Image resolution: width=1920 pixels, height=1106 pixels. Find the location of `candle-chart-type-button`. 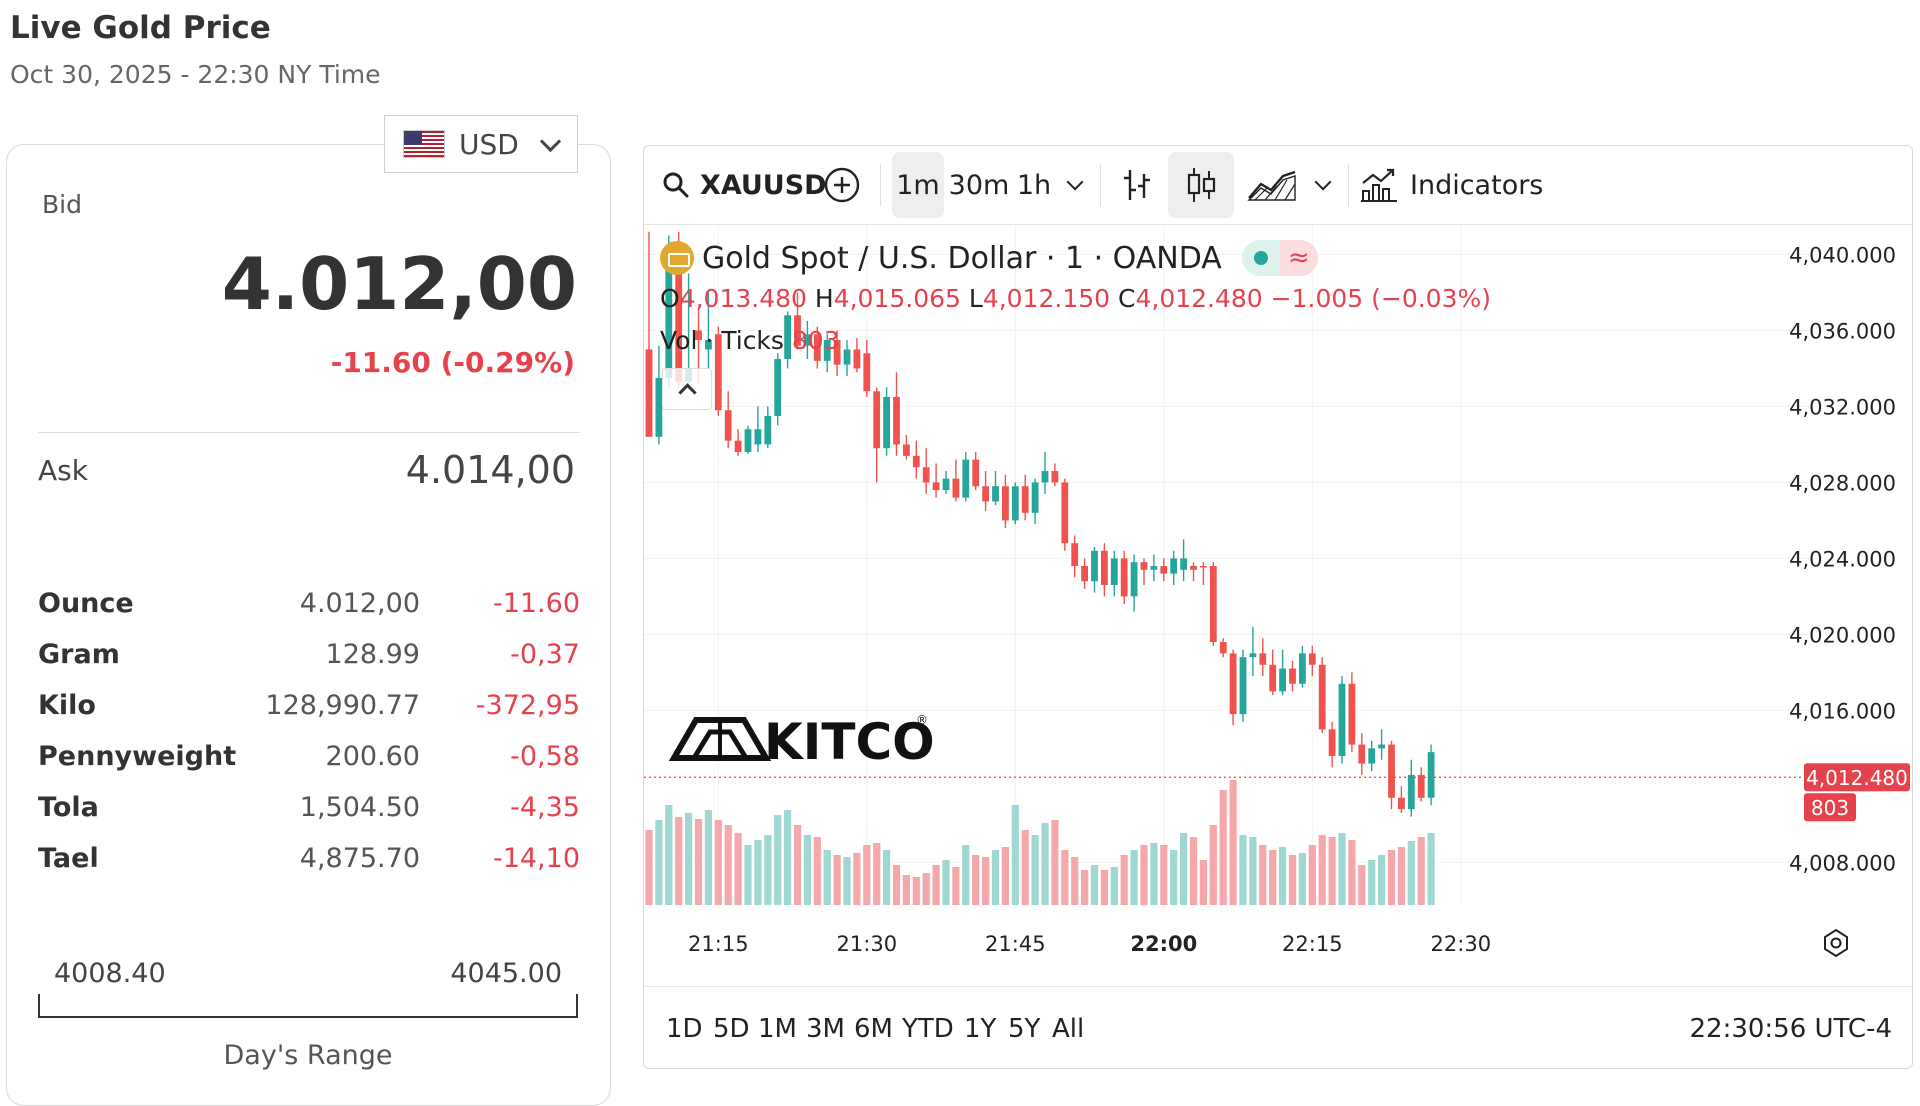

candle-chart-type-button is located at coordinates (1201, 185).